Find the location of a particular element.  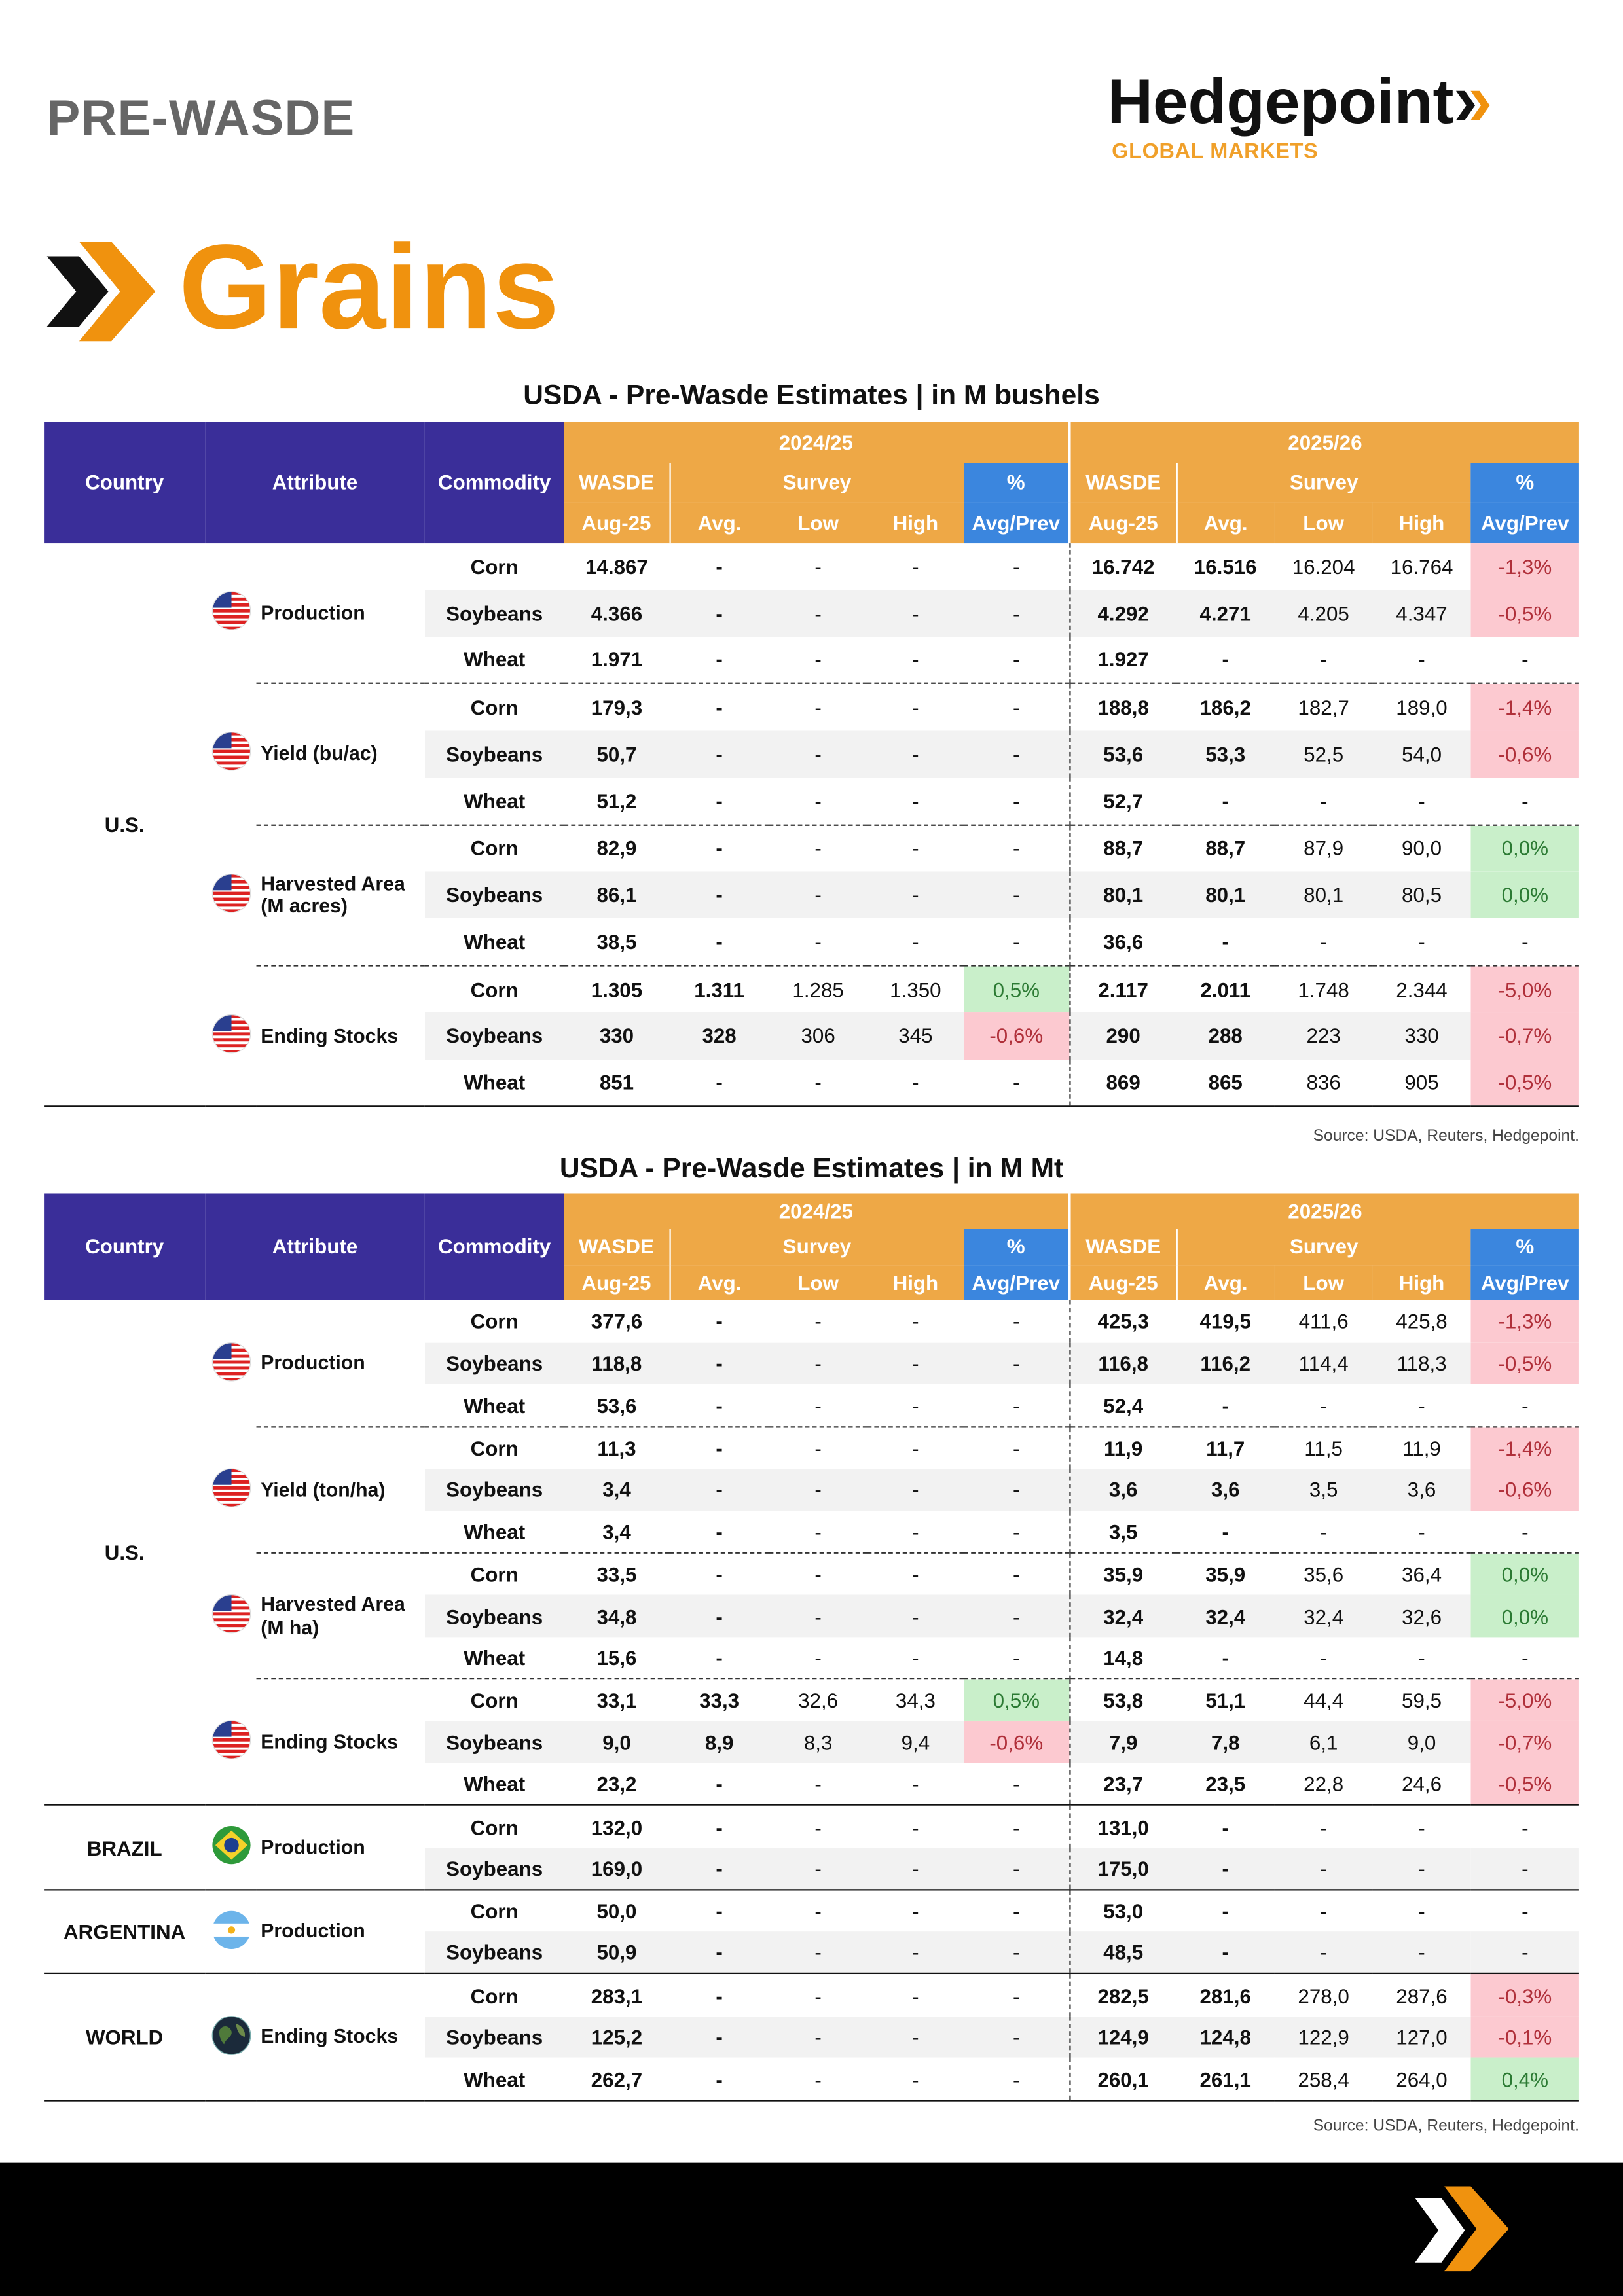

value-cell: 7,9 is located at coordinates (1122, 1742).